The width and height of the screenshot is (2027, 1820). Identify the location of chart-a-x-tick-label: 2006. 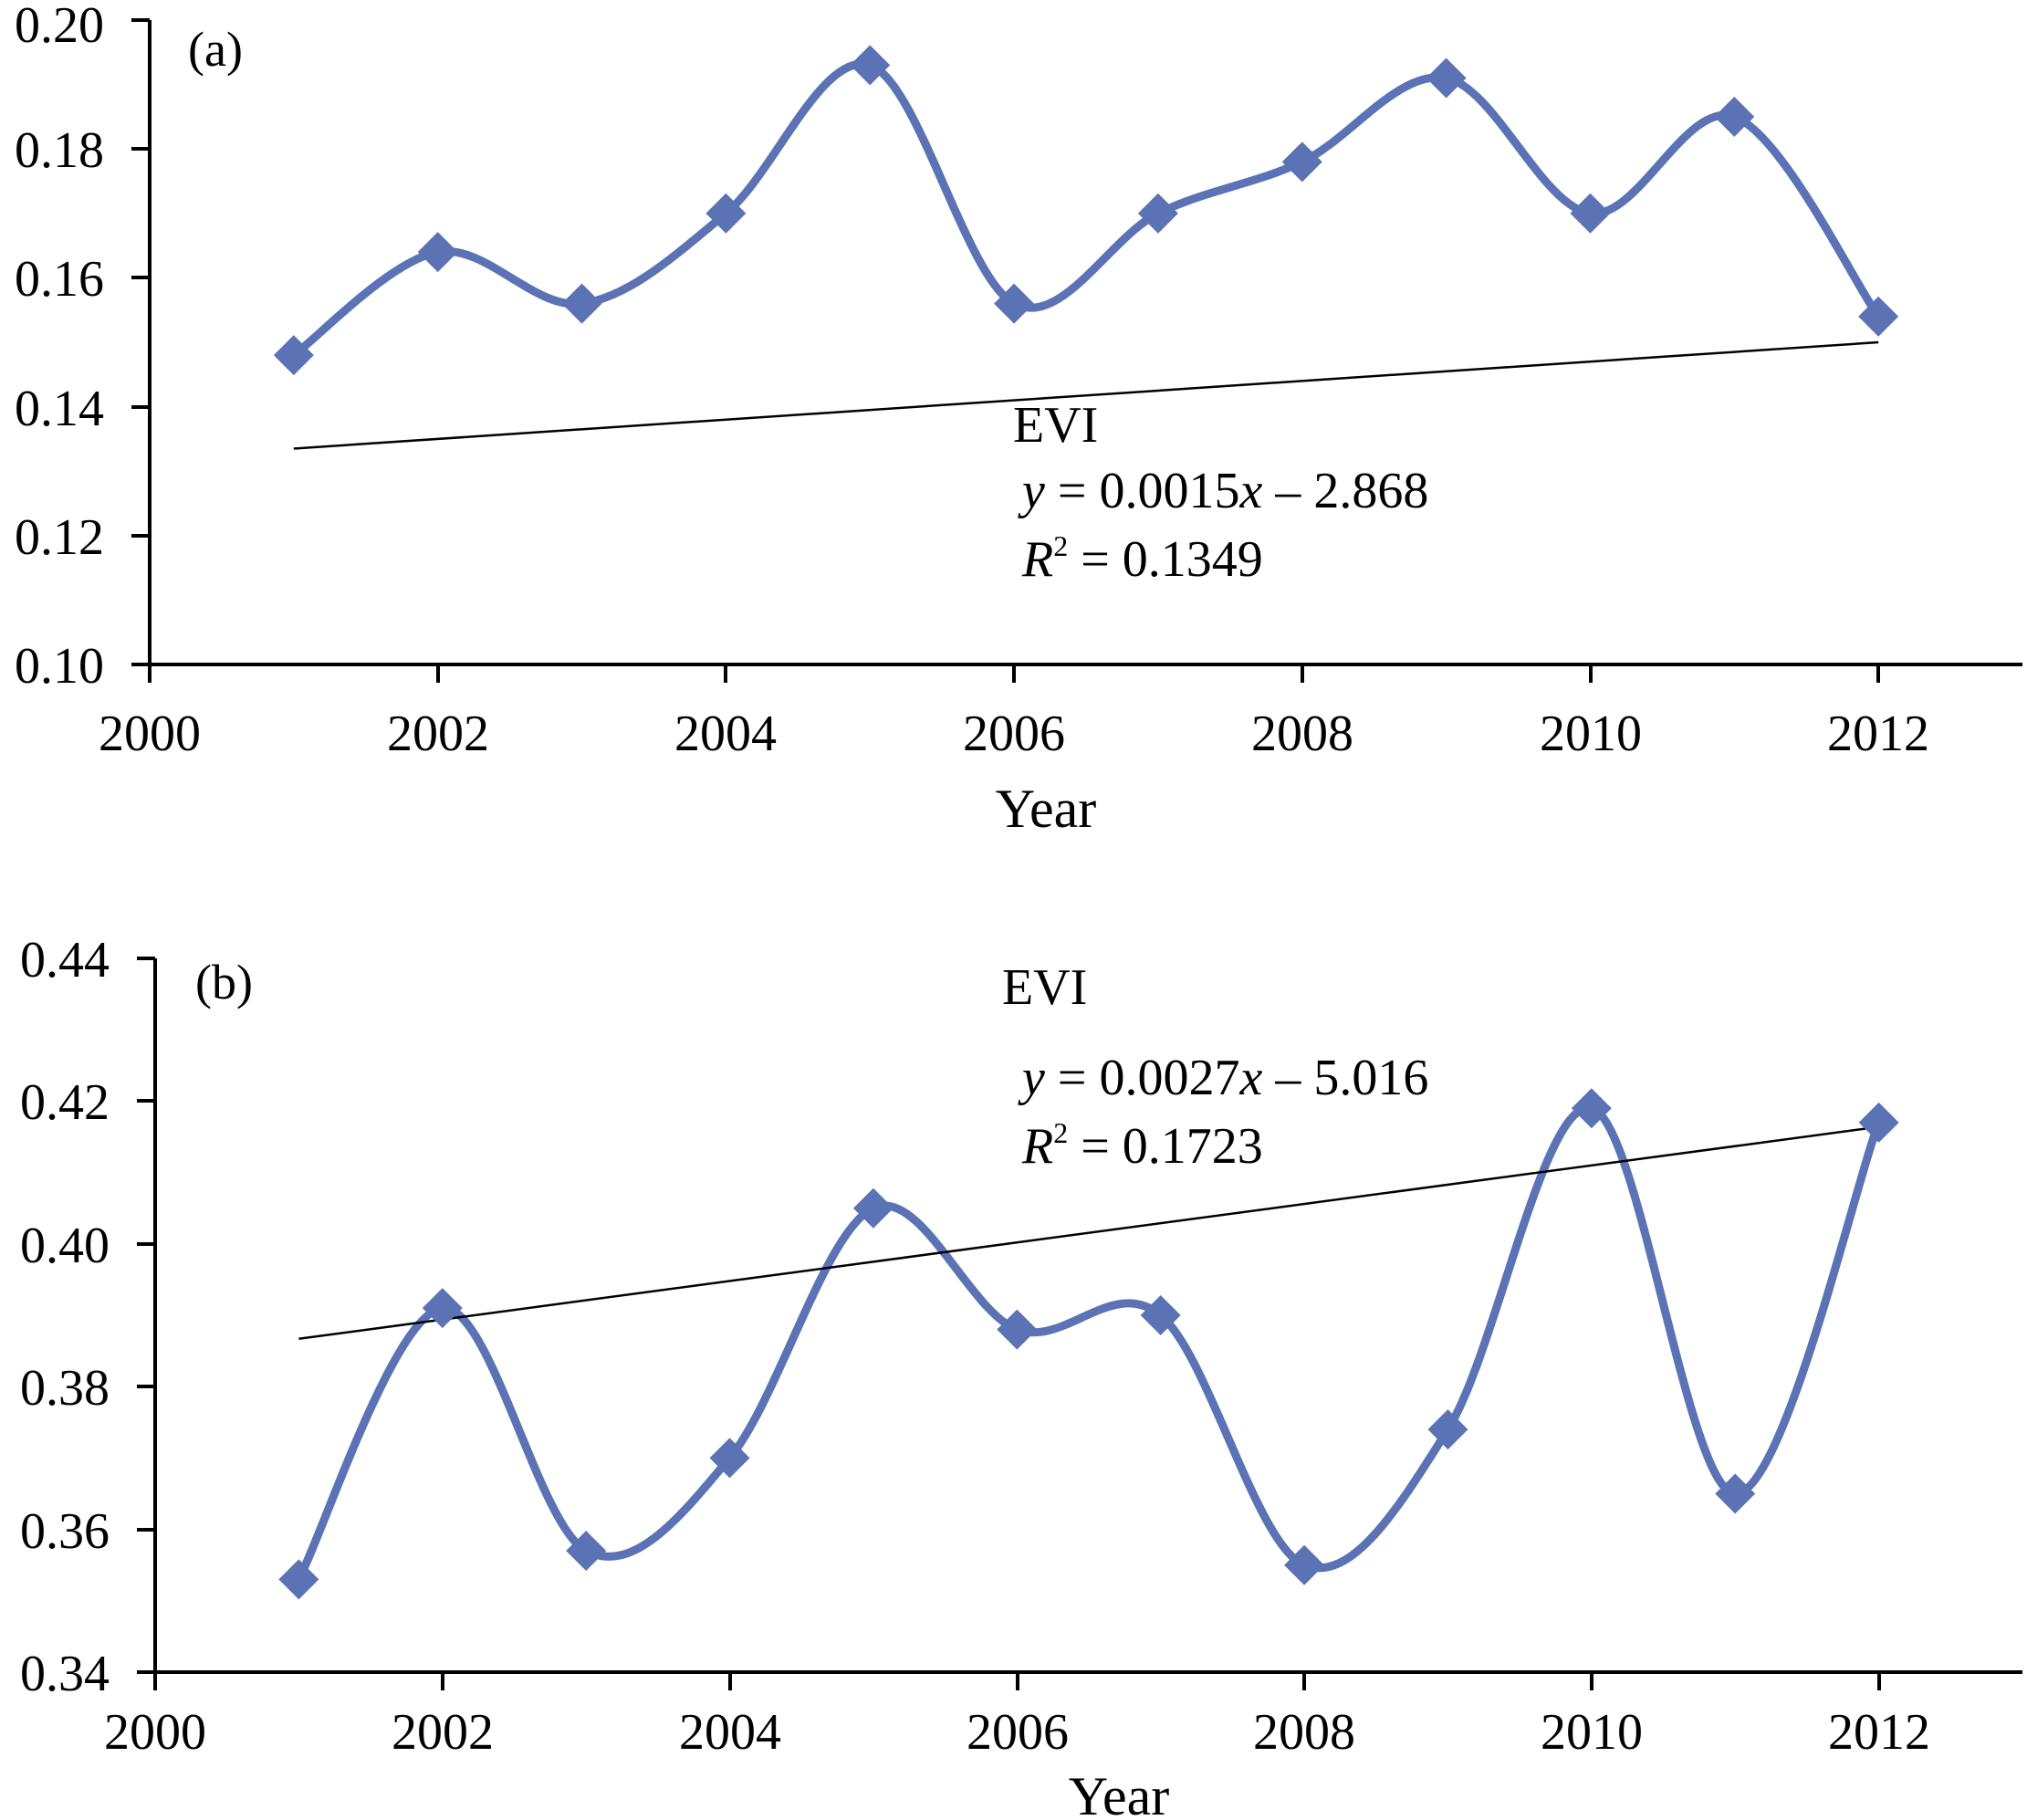
(1014, 734).